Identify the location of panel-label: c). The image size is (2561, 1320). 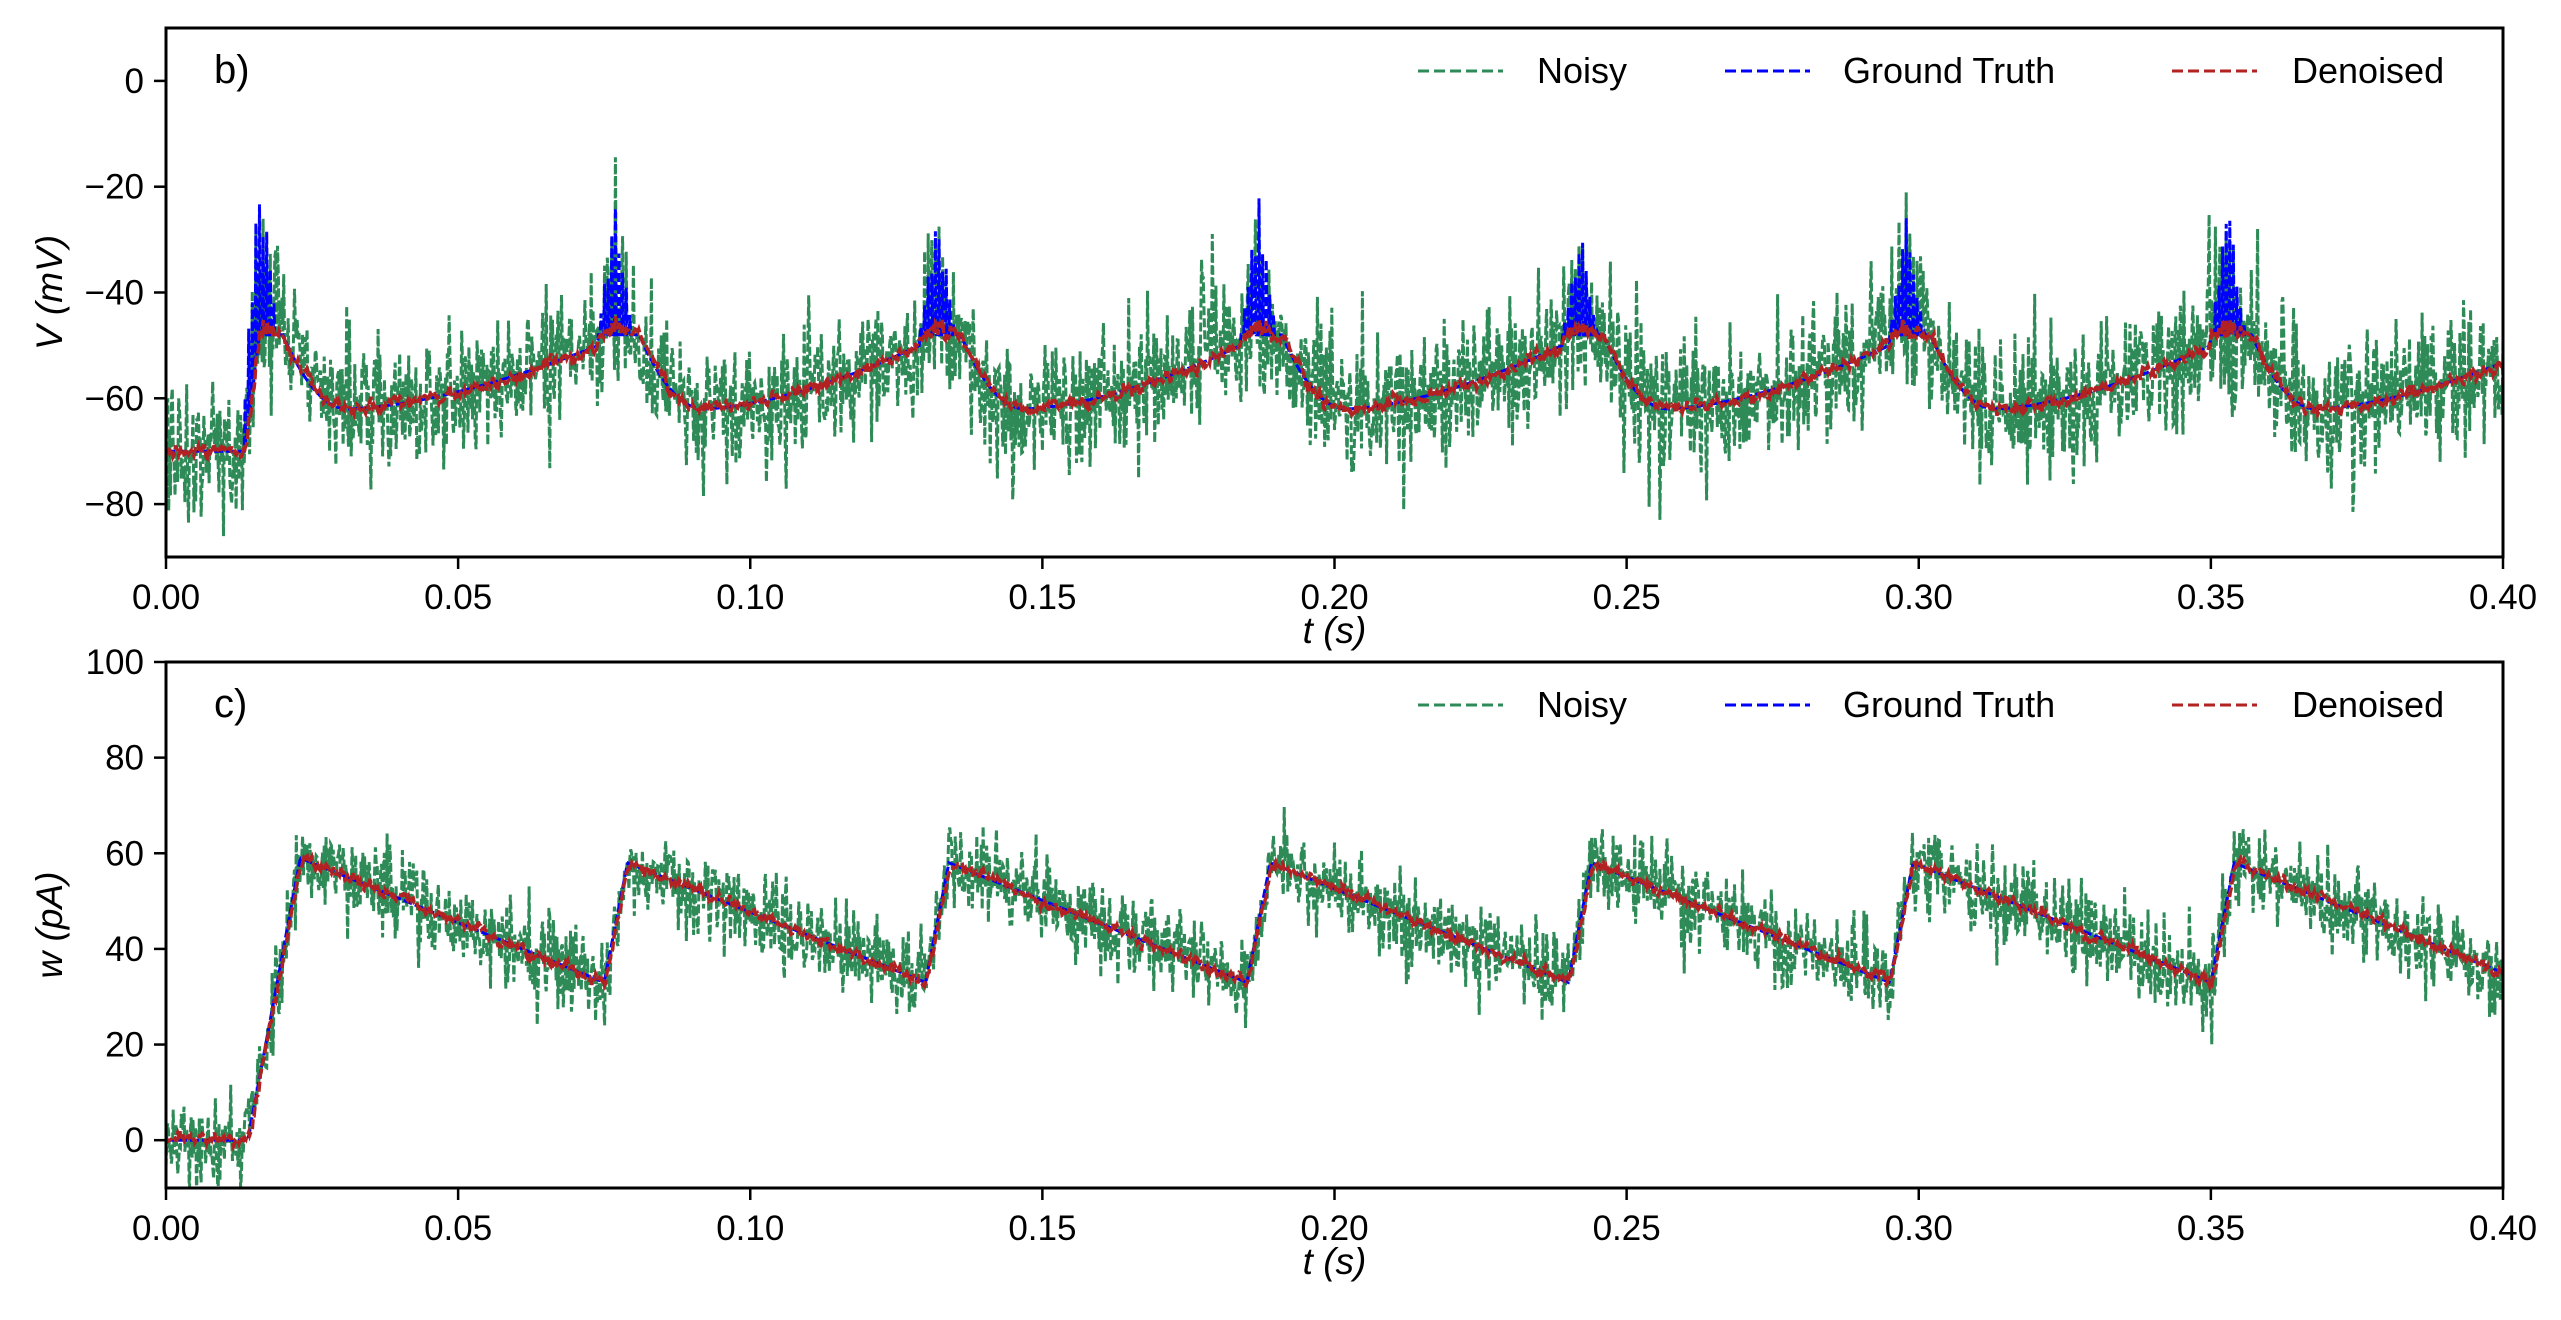
(230, 704).